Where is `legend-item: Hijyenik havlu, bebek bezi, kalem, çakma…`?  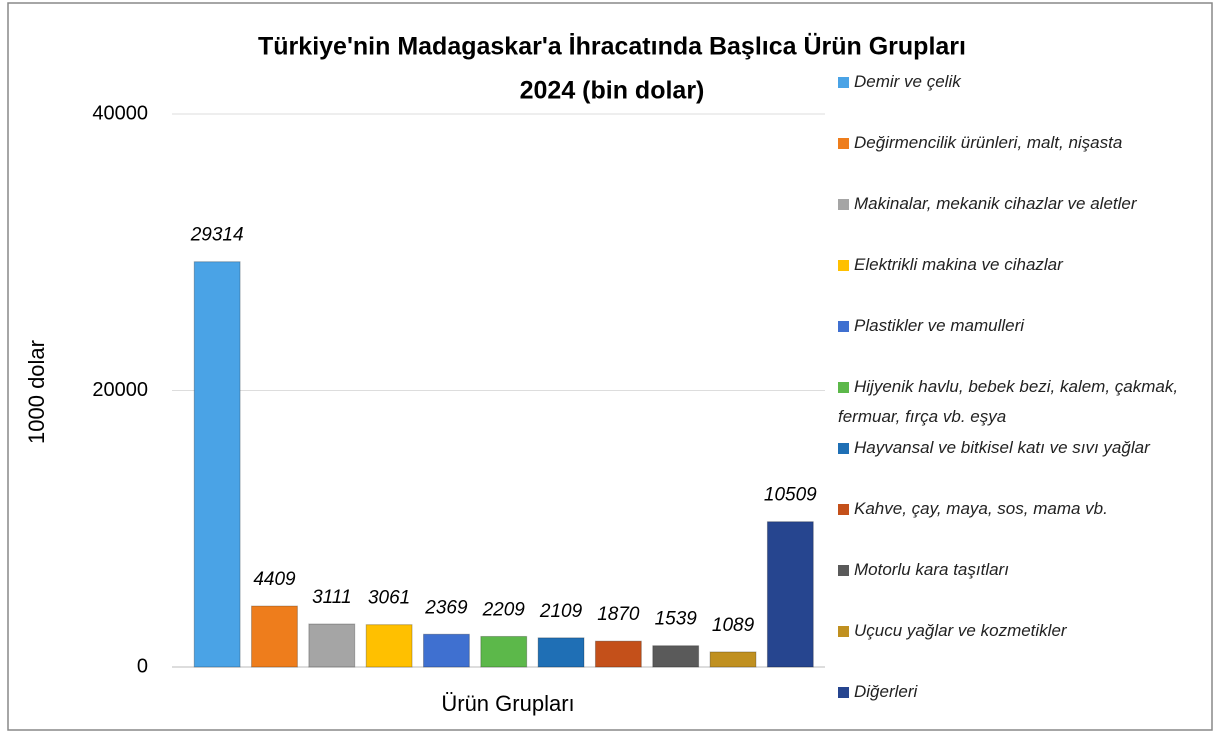 legend-item: Hijyenik havlu, bebek bezi, kalem, çakma… is located at coordinates (1020, 402).